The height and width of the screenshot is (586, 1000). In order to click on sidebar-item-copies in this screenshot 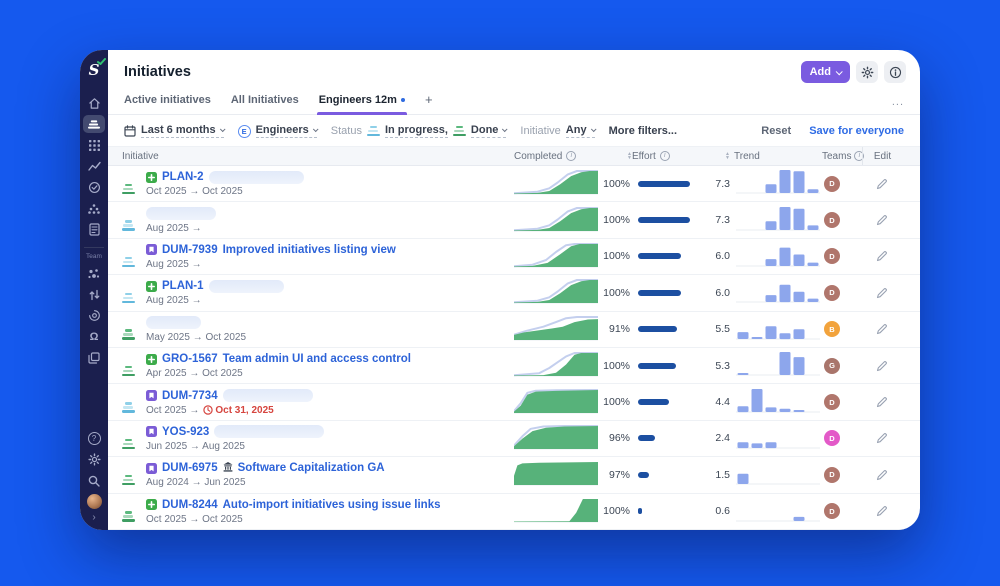, I will do `click(94, 357)`.